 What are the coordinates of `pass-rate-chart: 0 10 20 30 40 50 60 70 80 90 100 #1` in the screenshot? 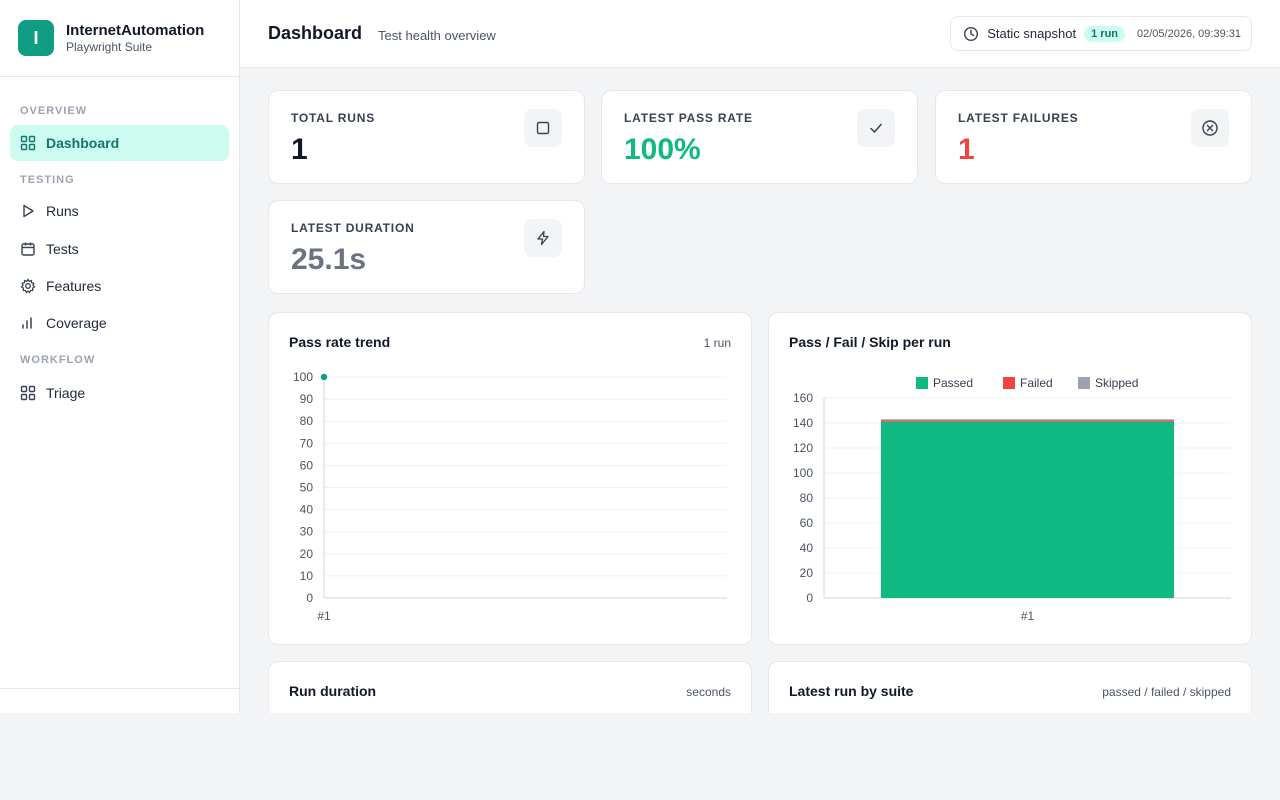 It's located at (510, 496).